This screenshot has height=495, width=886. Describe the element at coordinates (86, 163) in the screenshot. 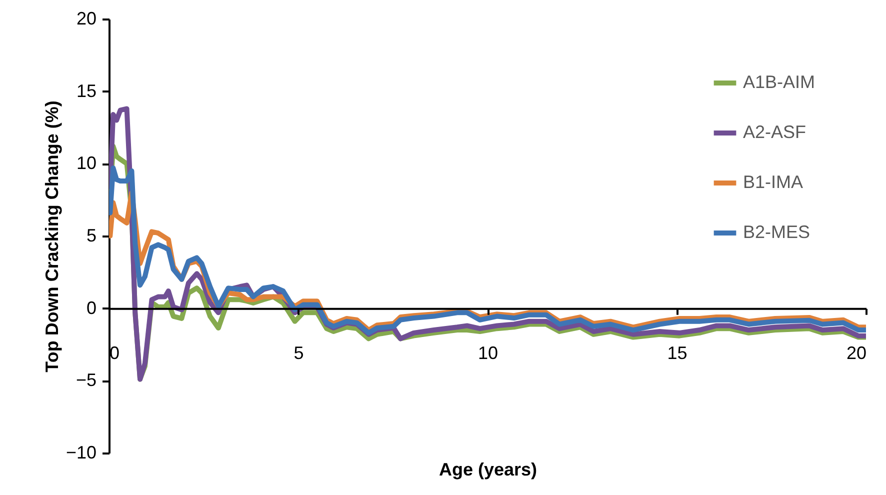

I see `y-tick-label: 10` at that location.